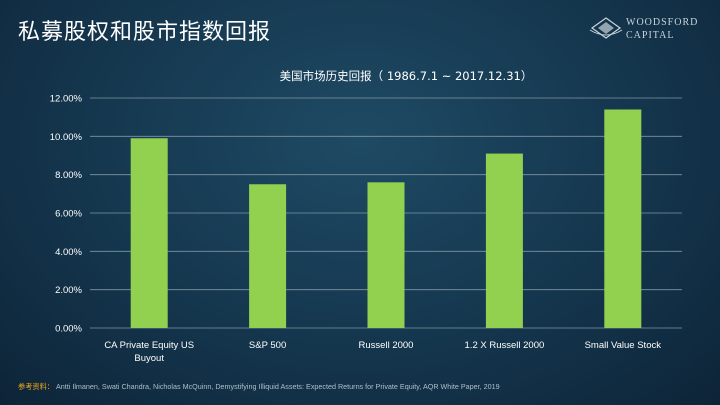  What do you see at coordinates (149, 358) in the screenshot?
I see `x-category-label: Buyout` at bounding box center [149, 358].